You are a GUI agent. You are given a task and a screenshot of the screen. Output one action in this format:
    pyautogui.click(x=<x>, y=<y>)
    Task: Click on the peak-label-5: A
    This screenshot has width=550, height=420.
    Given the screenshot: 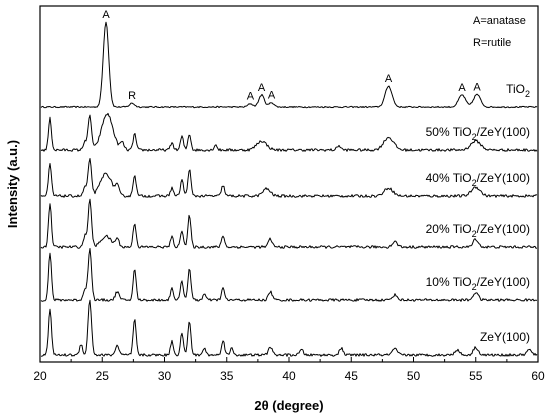 What is the action you would take?
    pyautogui.click(x=389, y=79)
    